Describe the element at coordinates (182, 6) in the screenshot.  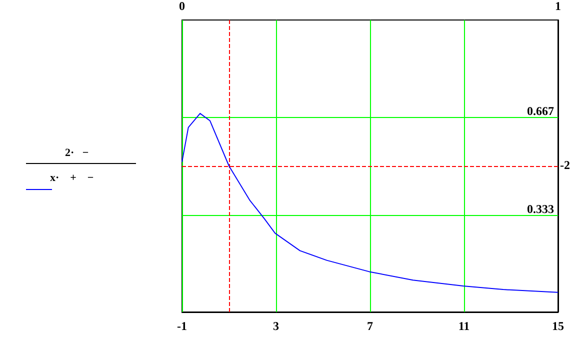
I see `x2-tick-label: 0` at that location.